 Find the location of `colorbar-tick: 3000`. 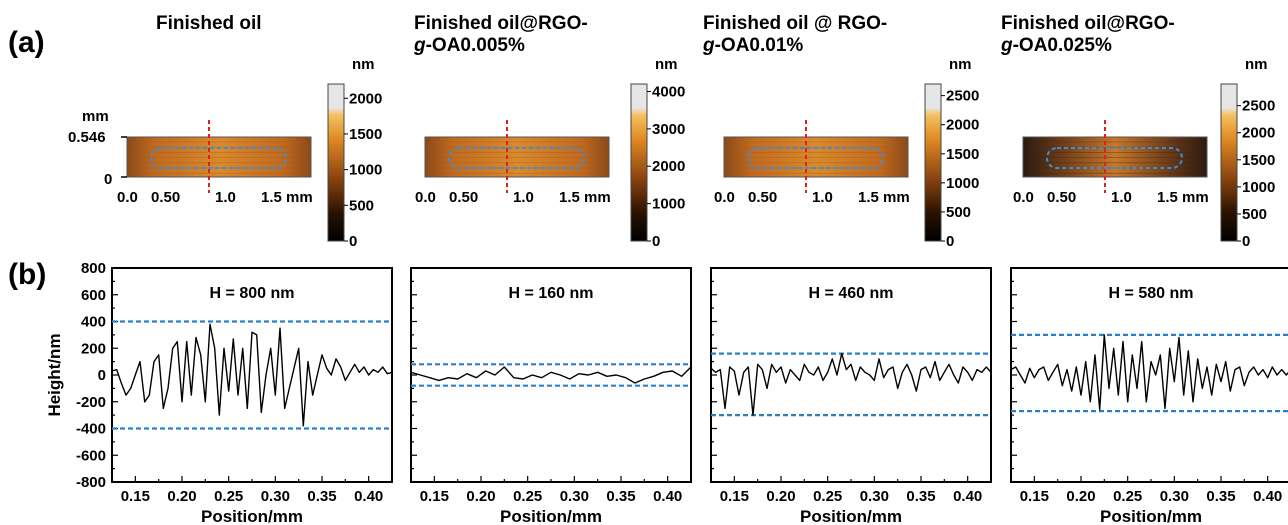

colorbar-tick: 3000 is located at coordinates (668, 129).